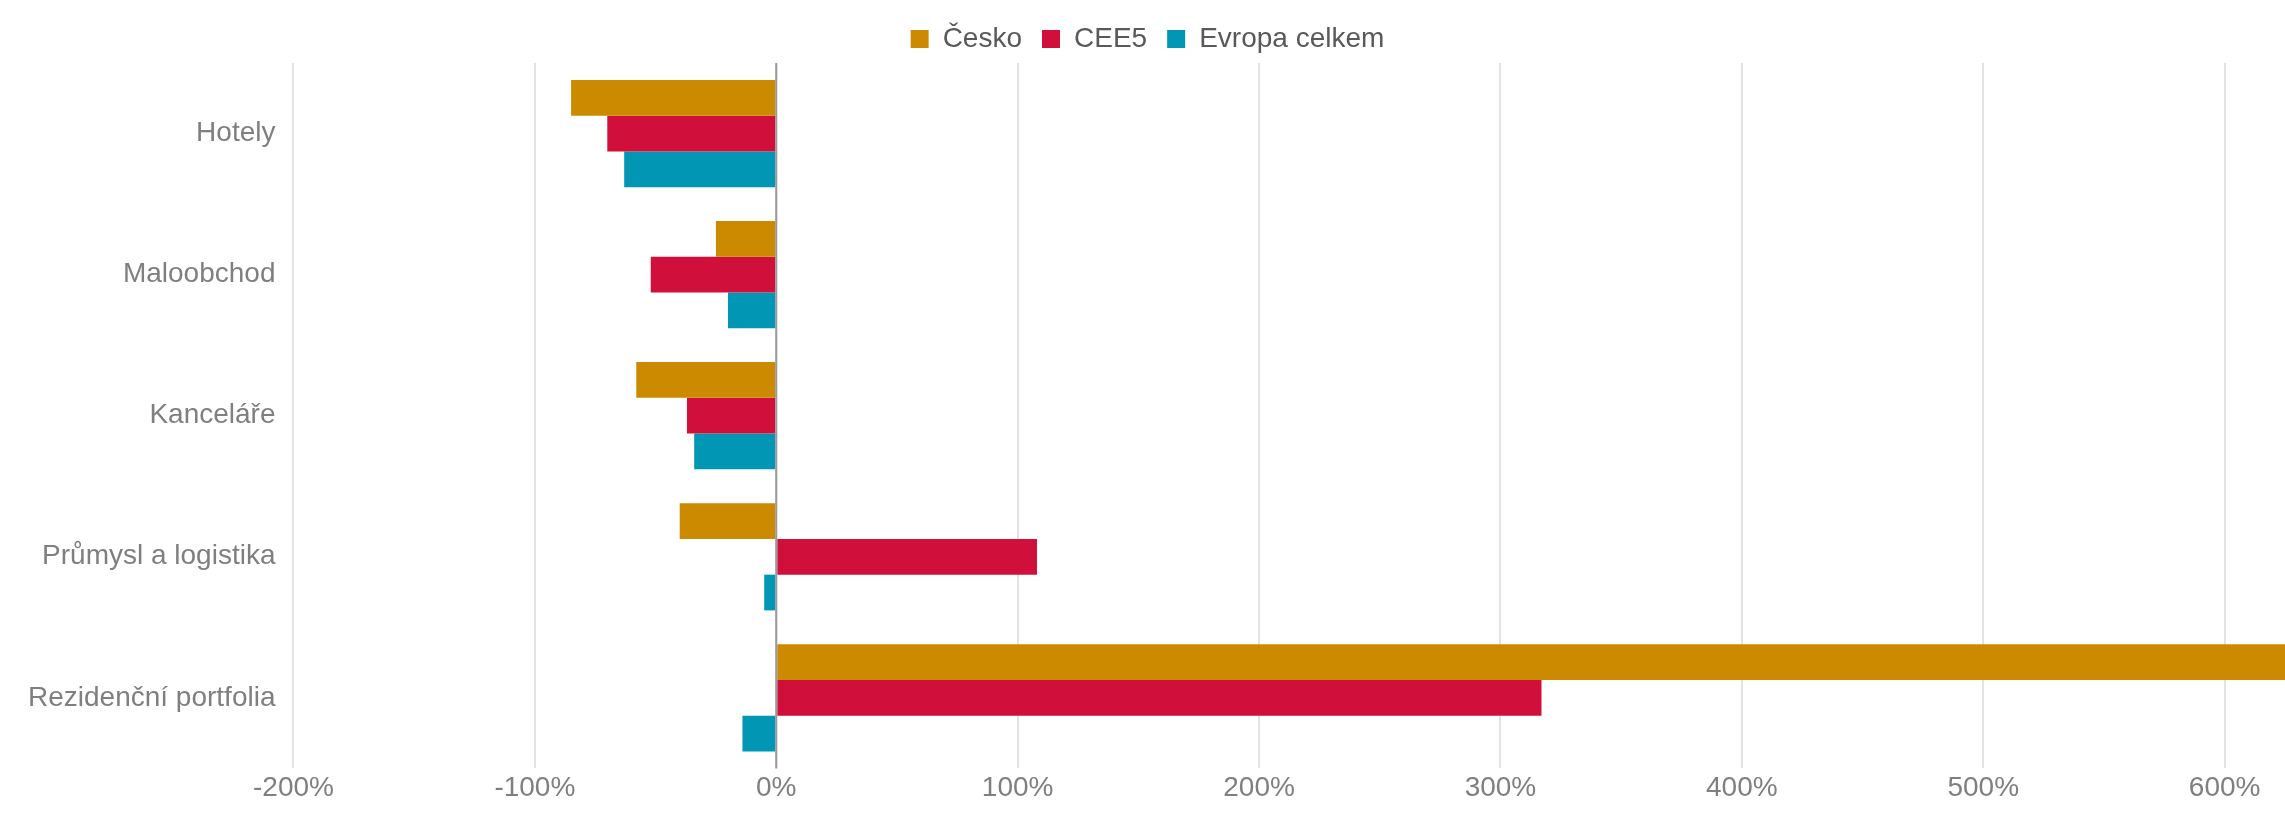 The height and width of the screenshot is (813, 2285). What do you see at coordinates (199, 273) in the screenshot?
I see `y-tick-label: Maloobchod` at bounding box center [199, 273].